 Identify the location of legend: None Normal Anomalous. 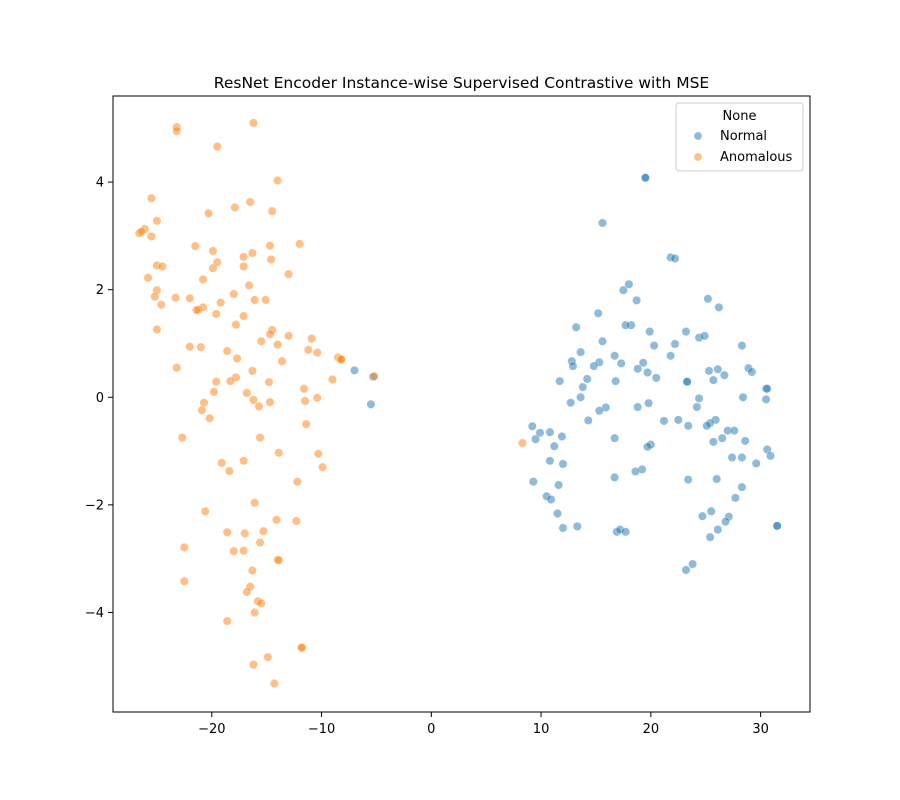
(739, 137).